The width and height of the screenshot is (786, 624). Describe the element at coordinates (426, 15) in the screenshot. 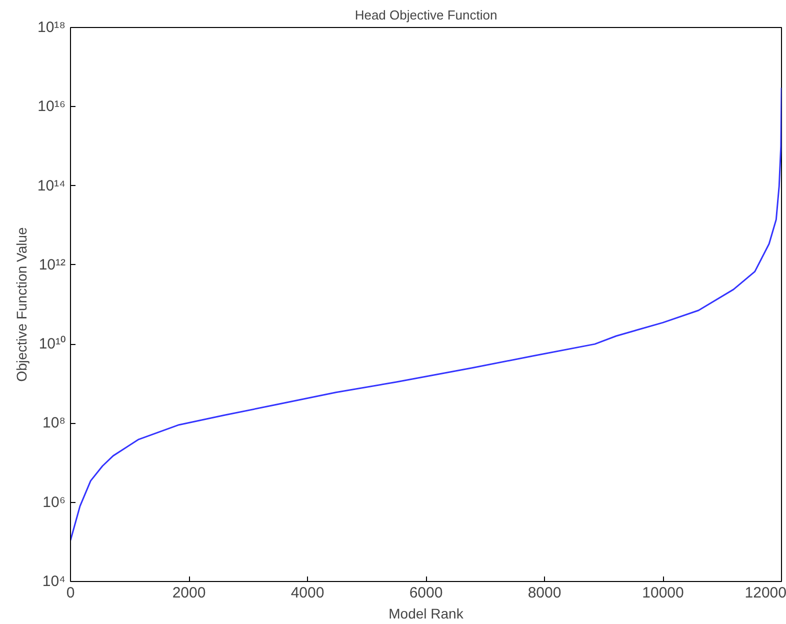

I see `chart-title: Head Objective Function` at that location.